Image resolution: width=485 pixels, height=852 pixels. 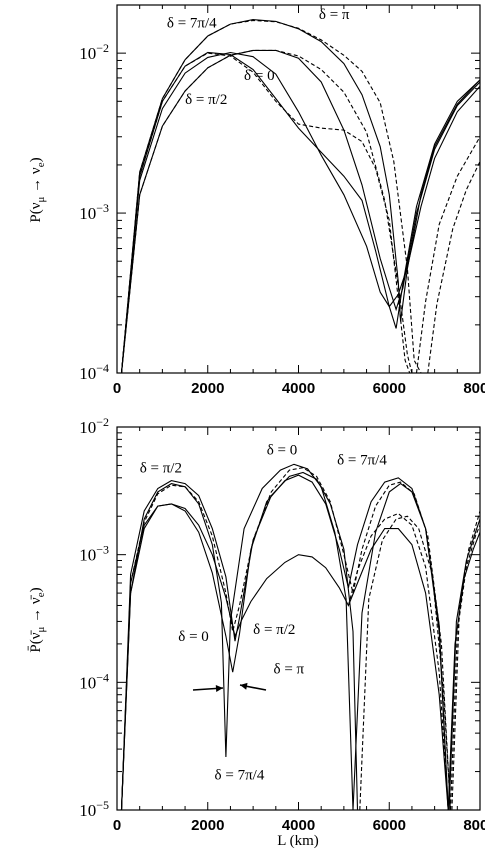 I want to click on top-x-tick-label: 2000, so click(x=207, y=388).